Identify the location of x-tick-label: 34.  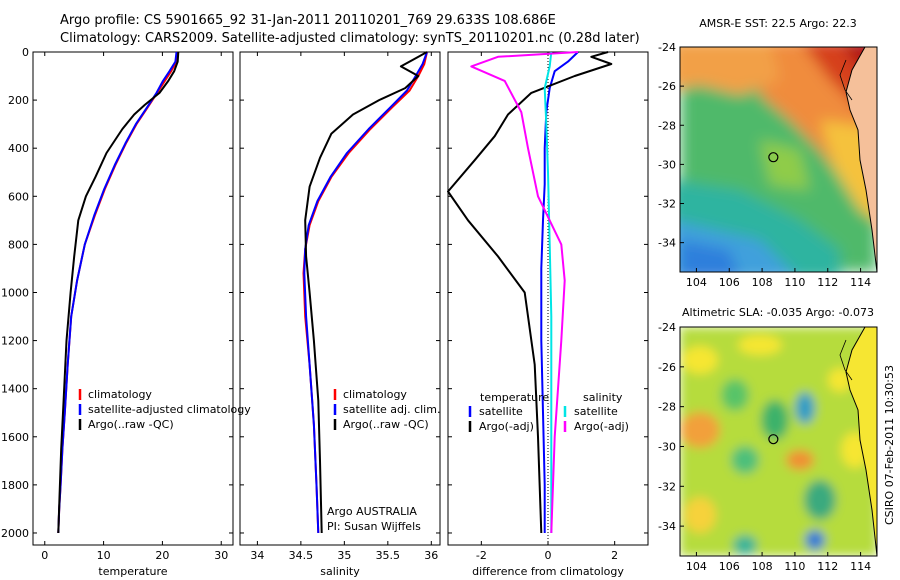
(257, 555).